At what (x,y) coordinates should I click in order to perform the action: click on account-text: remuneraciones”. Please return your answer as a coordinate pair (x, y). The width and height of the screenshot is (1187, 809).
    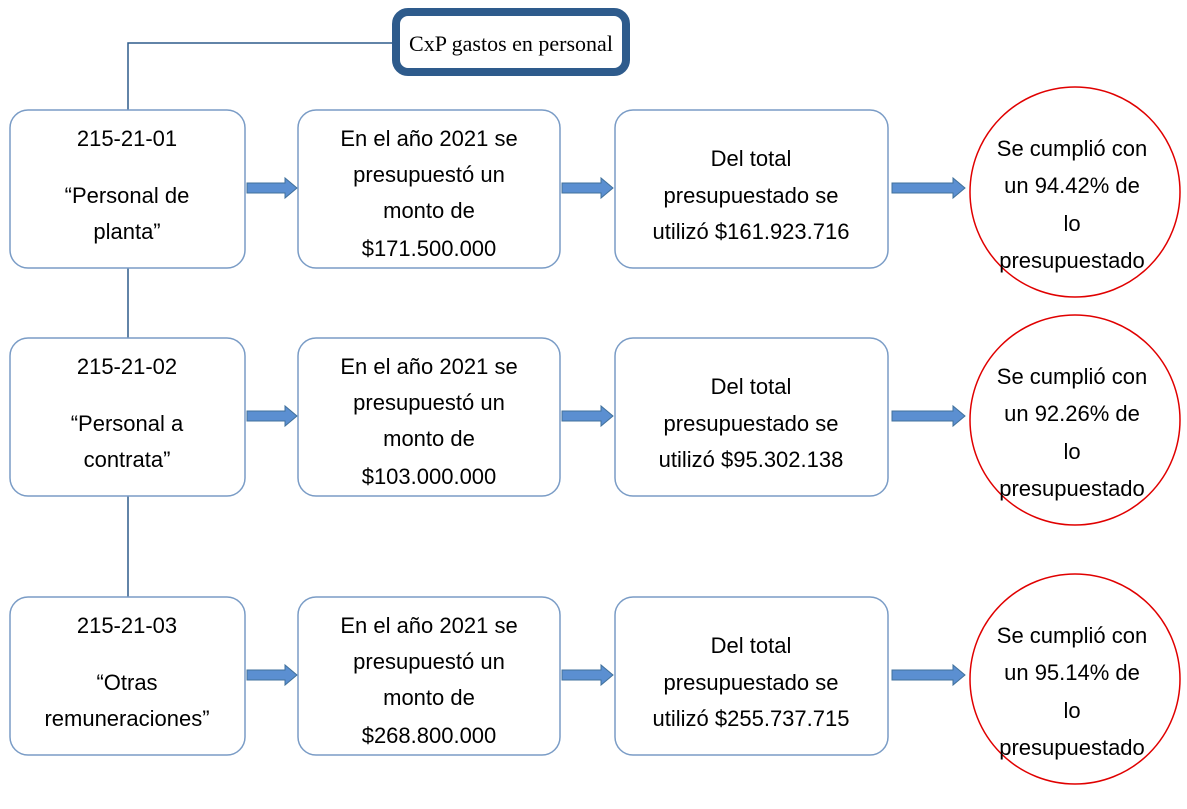
    Looking at the image, I should click on (126, 718).